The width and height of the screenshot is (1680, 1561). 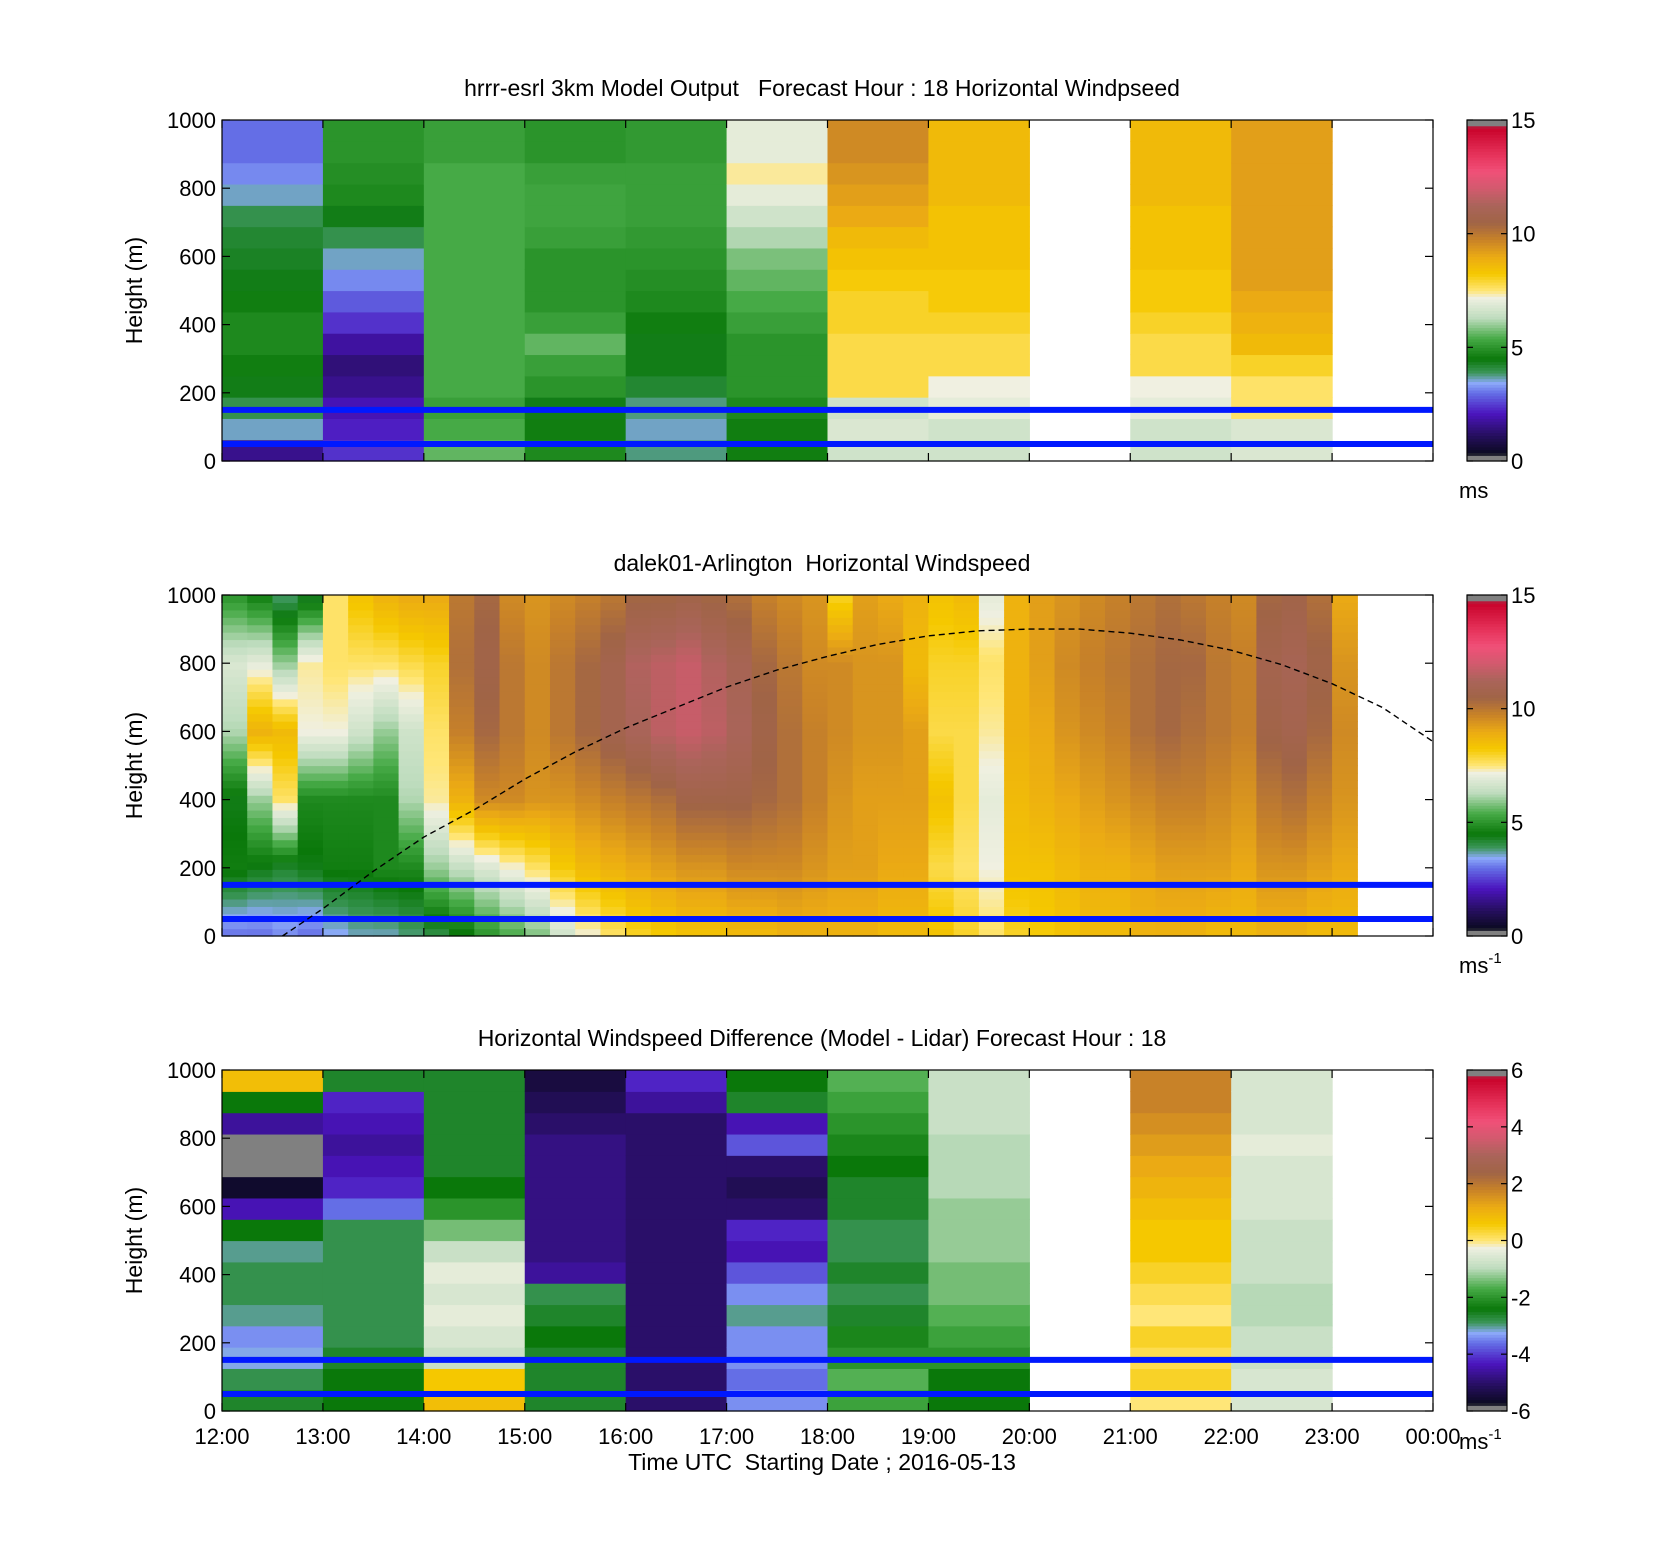 I want to click on x-tick-label: 13:00, so click(x=322, y=1436).